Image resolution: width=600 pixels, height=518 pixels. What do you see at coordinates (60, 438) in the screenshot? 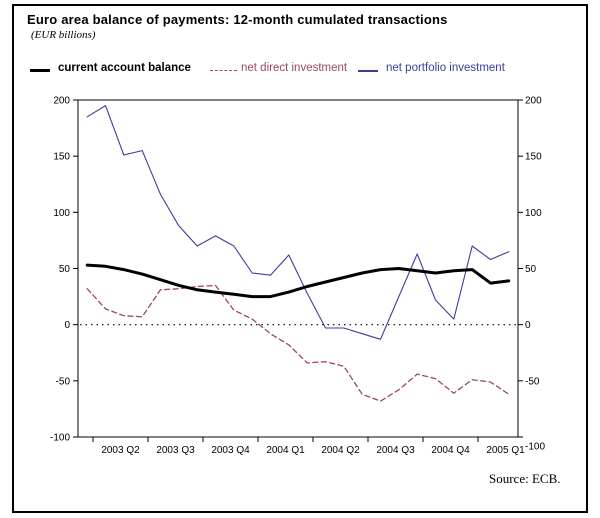
I see `y-tick-label-left: -100` at bounding box center [60, 438].